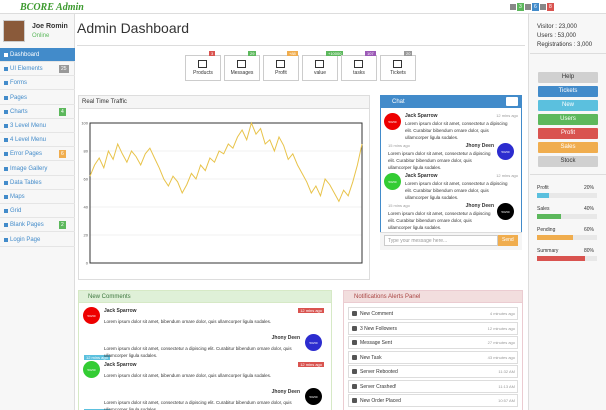 The height and width of the screenshot is (410, 606). What do you see at coordinates (589, 230) in the screenshot?
I see `progress-value: 60%` at bounding box center [589, 230].